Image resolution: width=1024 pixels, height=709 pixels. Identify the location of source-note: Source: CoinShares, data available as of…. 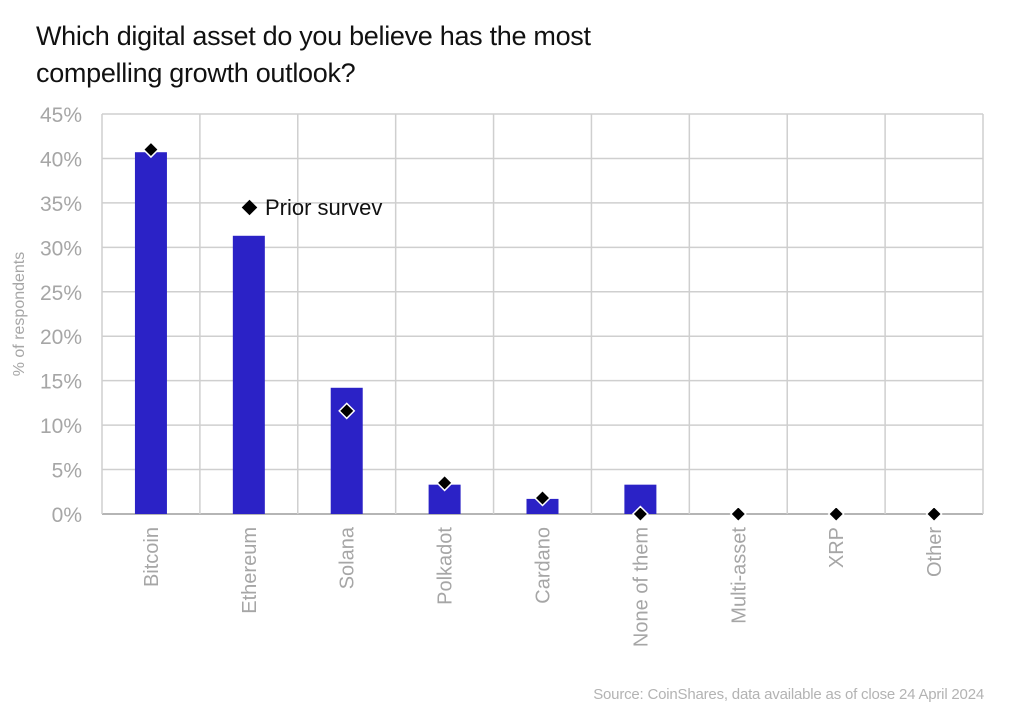
(788, 694).